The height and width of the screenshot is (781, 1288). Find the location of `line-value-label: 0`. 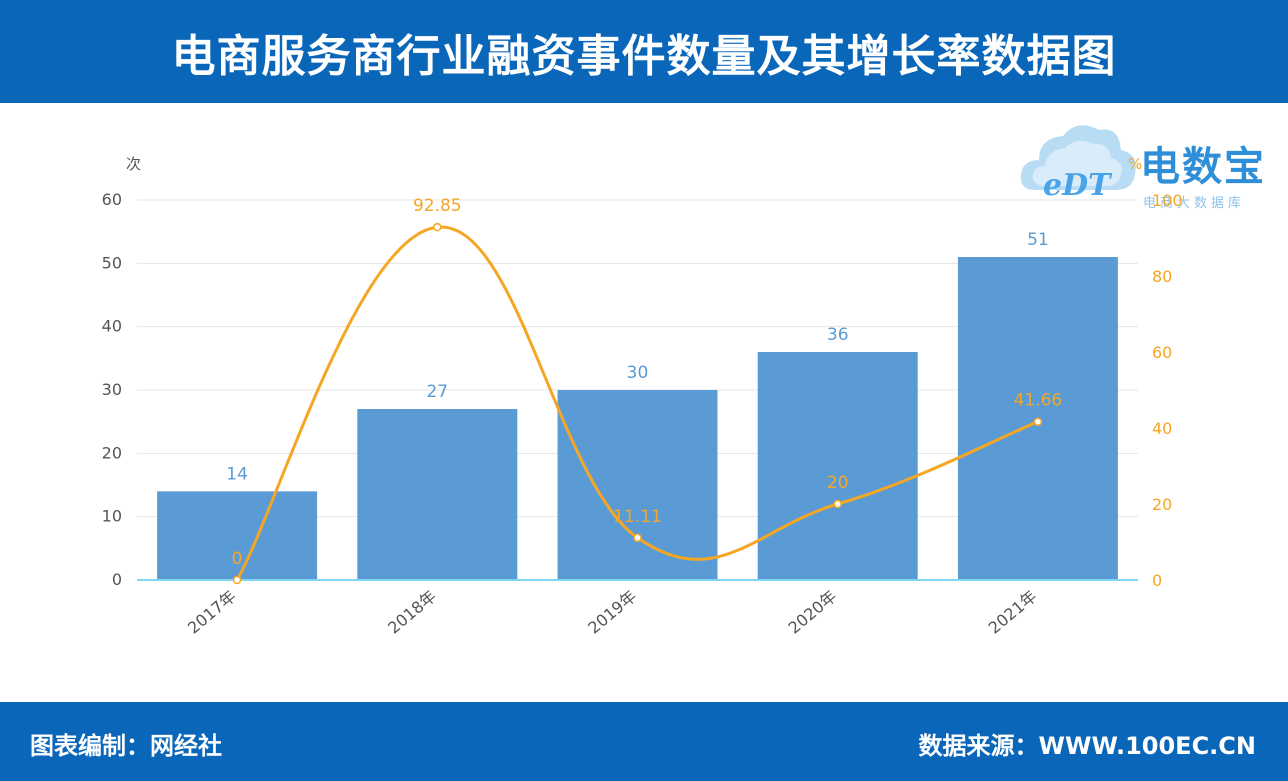

line-value-label: 0 is located at coordinates (237, 559).